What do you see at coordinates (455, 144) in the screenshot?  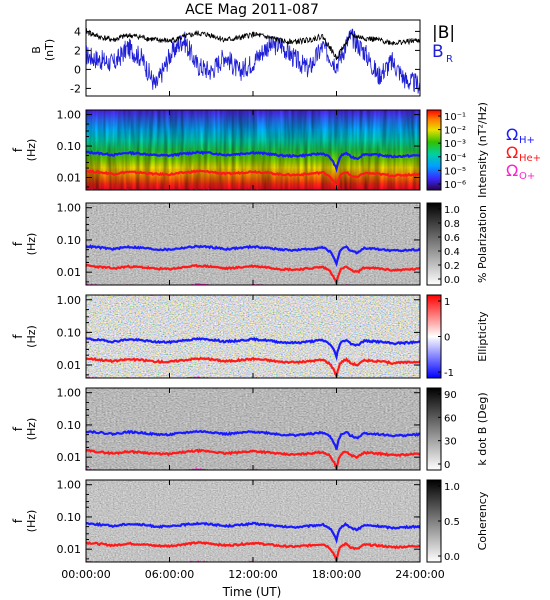 I see `colorbar-tick-label: 10⁻³` at bounding box center [455, 144].